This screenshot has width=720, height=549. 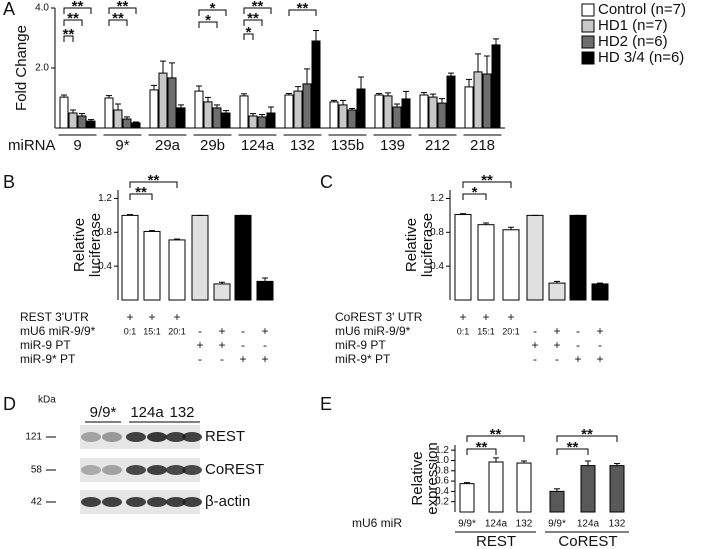 I want to click on panel-label: D, so click(x=9, y=404).